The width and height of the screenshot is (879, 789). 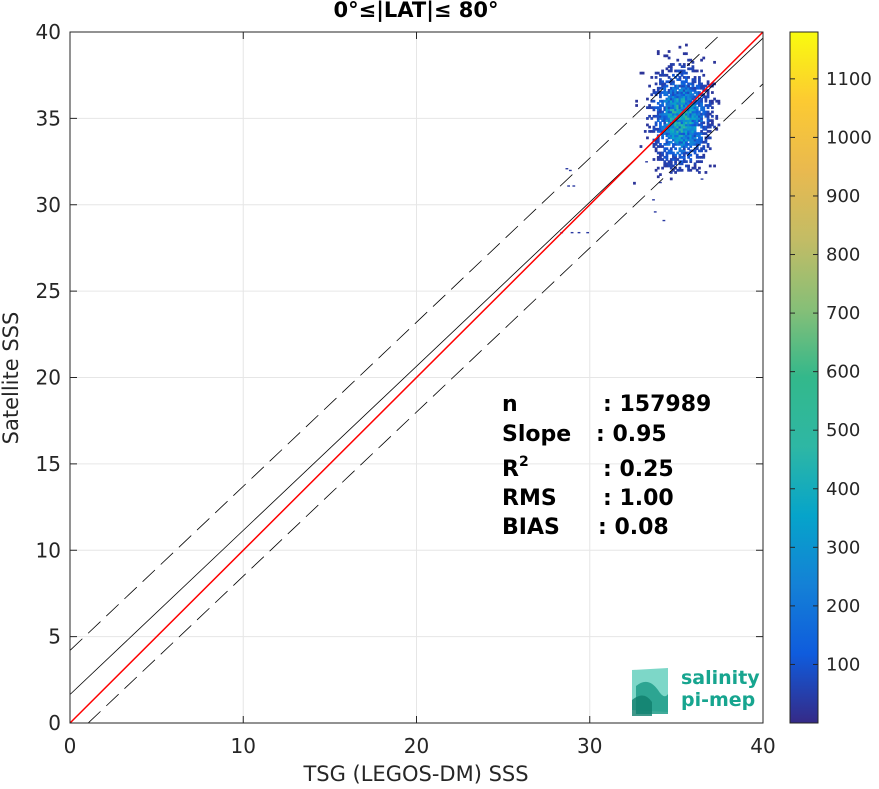 I want to click on x-tick-label: 20, so click(x=416, y=746).